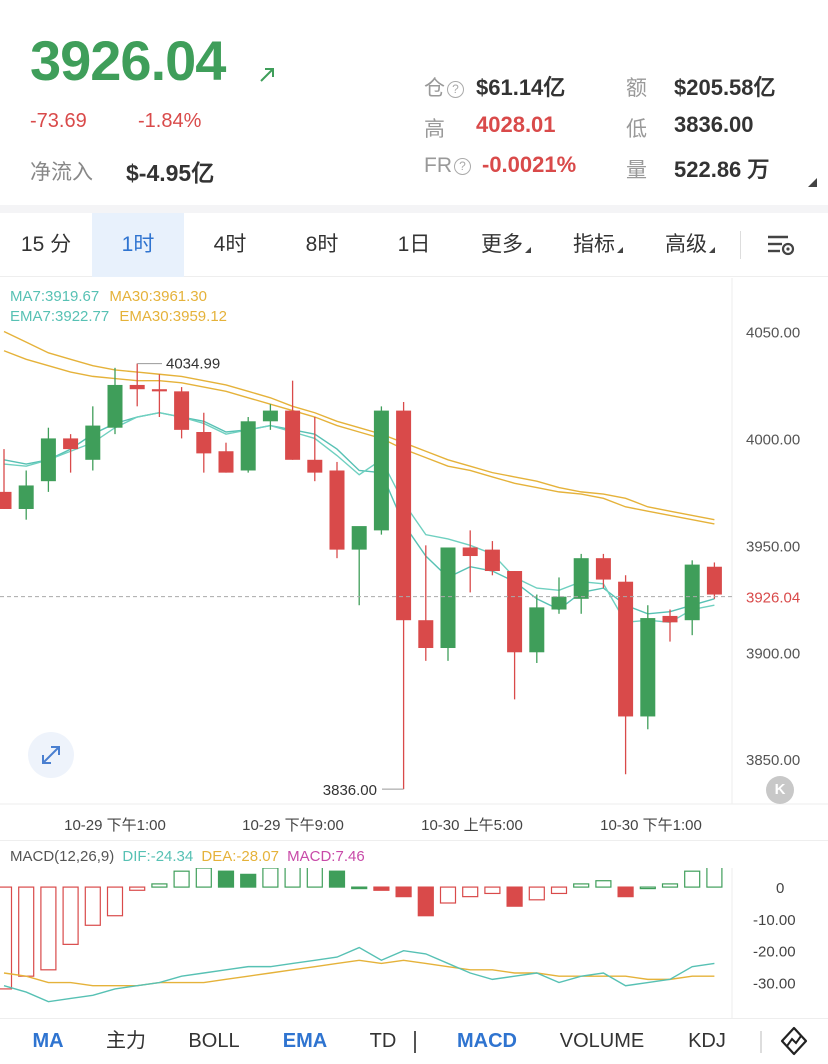 The width and height of the screenshot is (828, 1064). Describe the element at coordinates (773, 439) in the screenshot. I see `price-tick-label: 4000.00` at that location.